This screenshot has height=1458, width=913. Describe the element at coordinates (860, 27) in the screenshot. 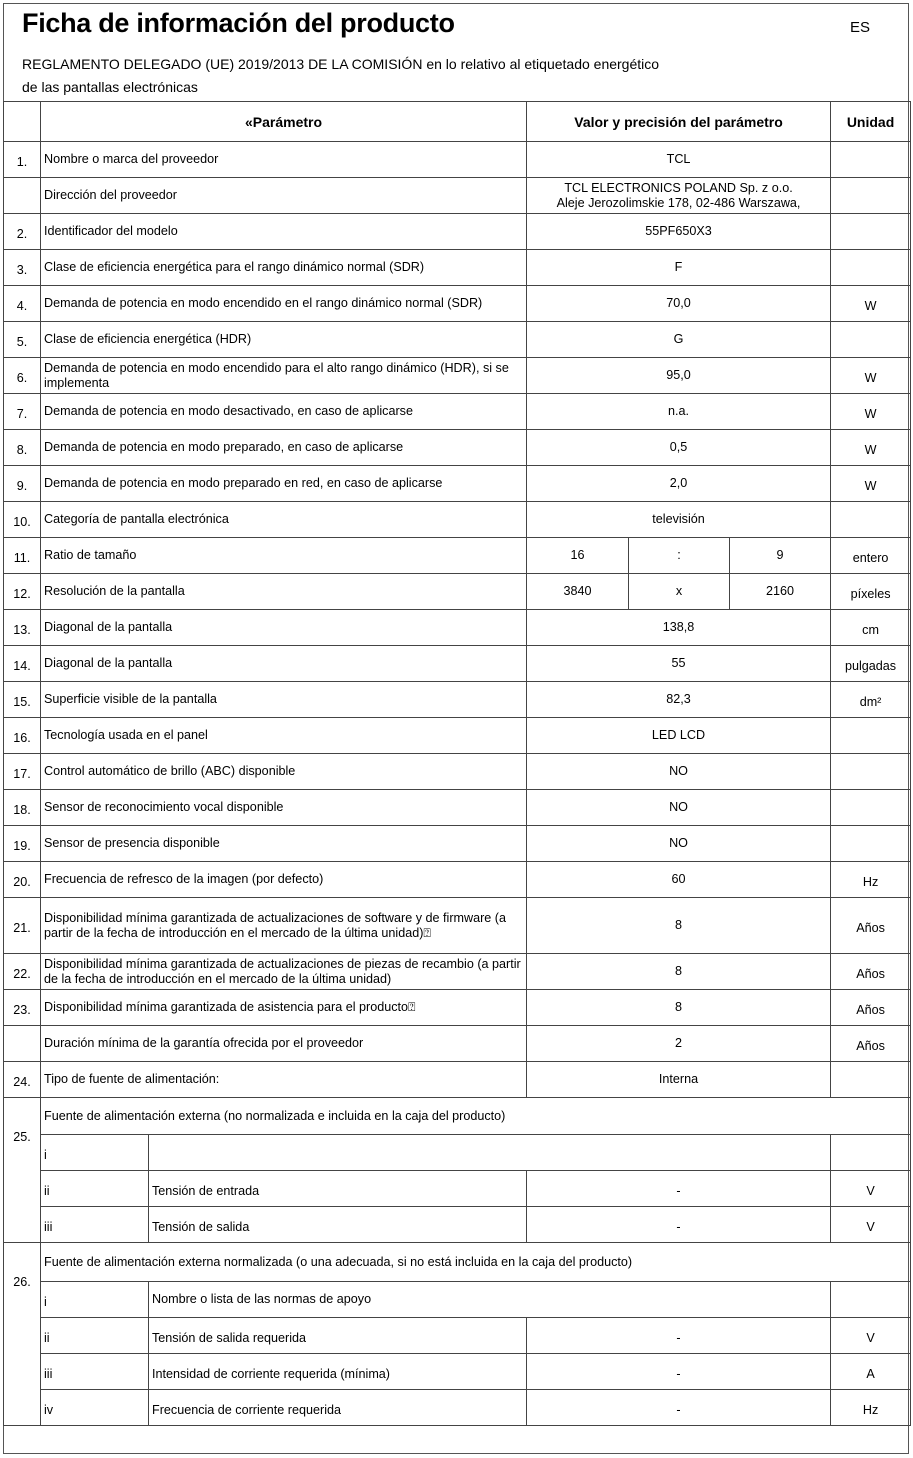

I see `language-code: ES` at that location.